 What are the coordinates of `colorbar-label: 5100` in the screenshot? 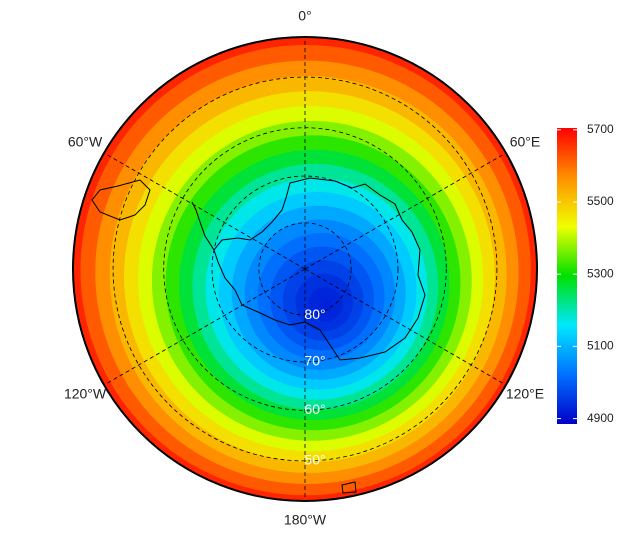 It's located at (600, 346).